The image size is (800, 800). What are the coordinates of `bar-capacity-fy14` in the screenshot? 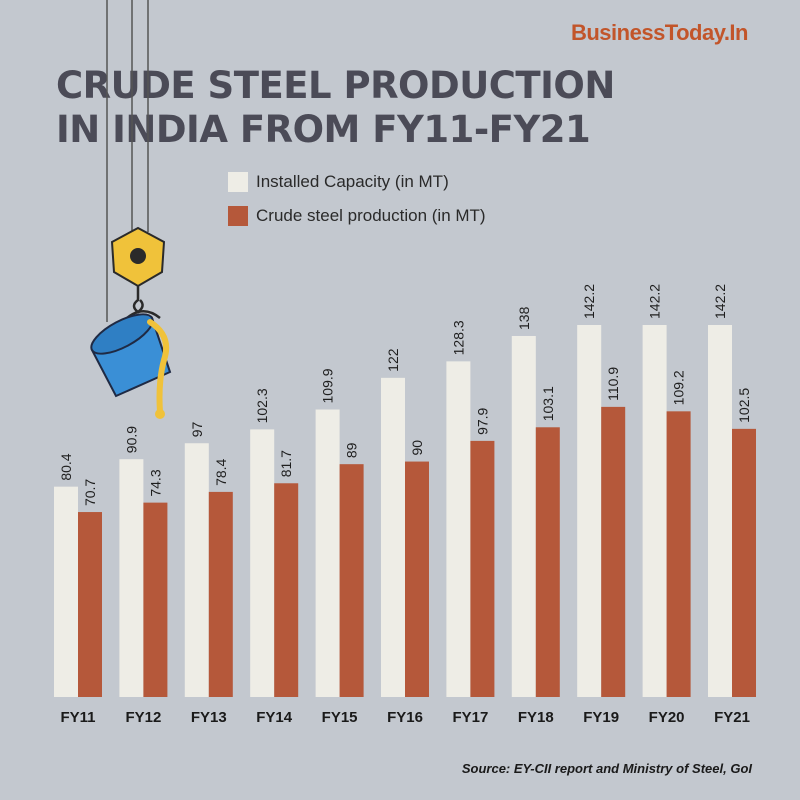 It's located at (262, 563).